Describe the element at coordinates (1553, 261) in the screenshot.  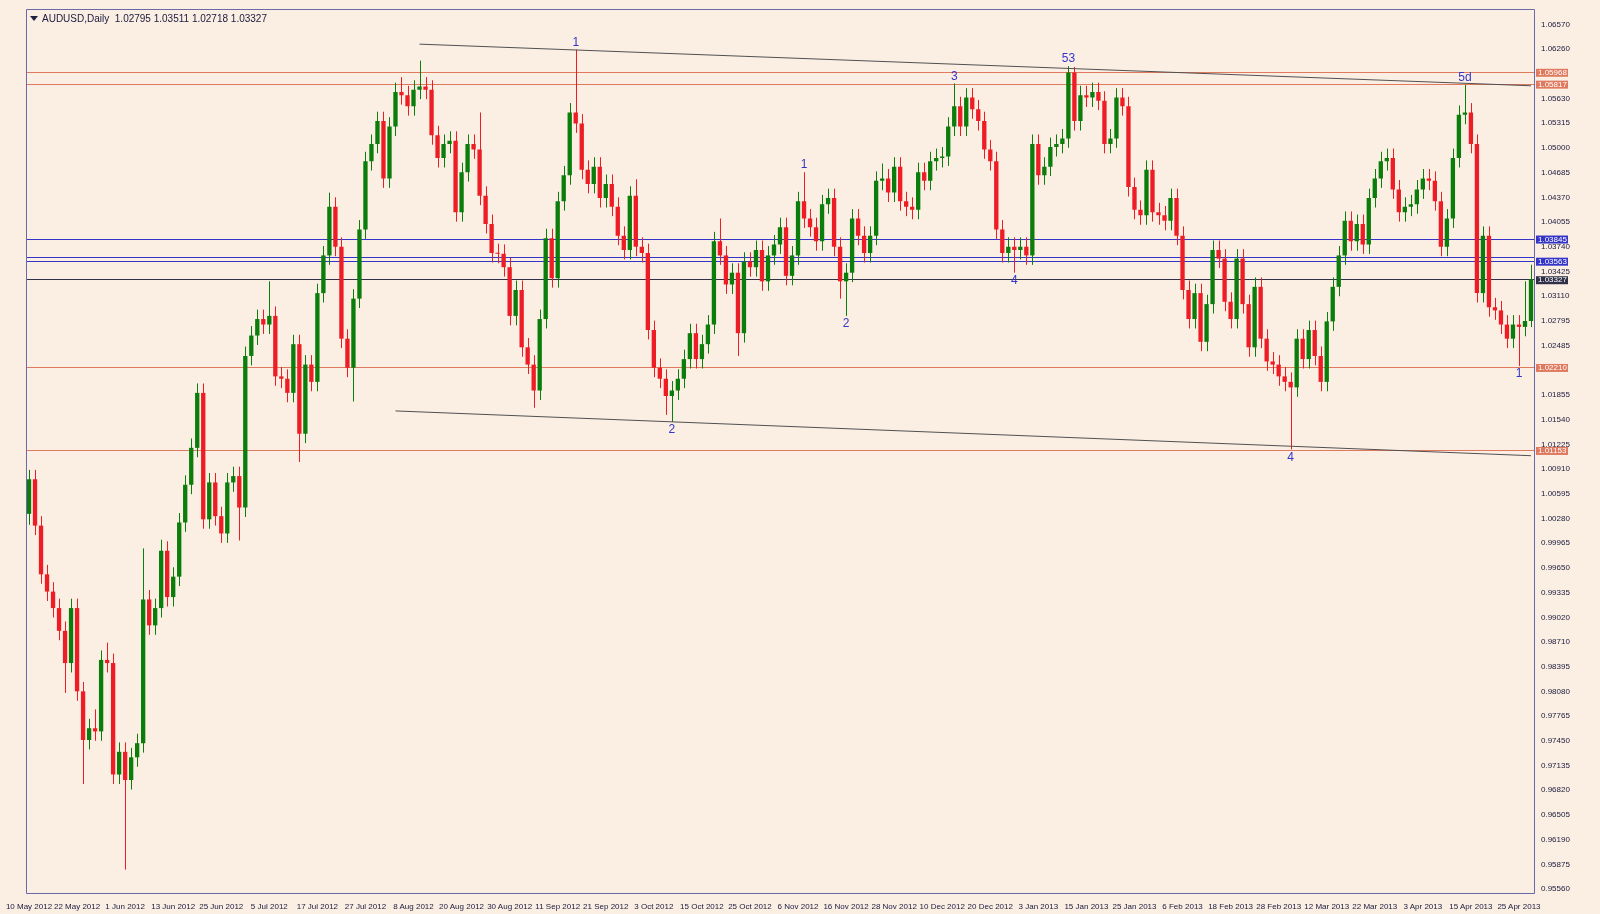
I see `ref-line-label: 1.03563` at that location.